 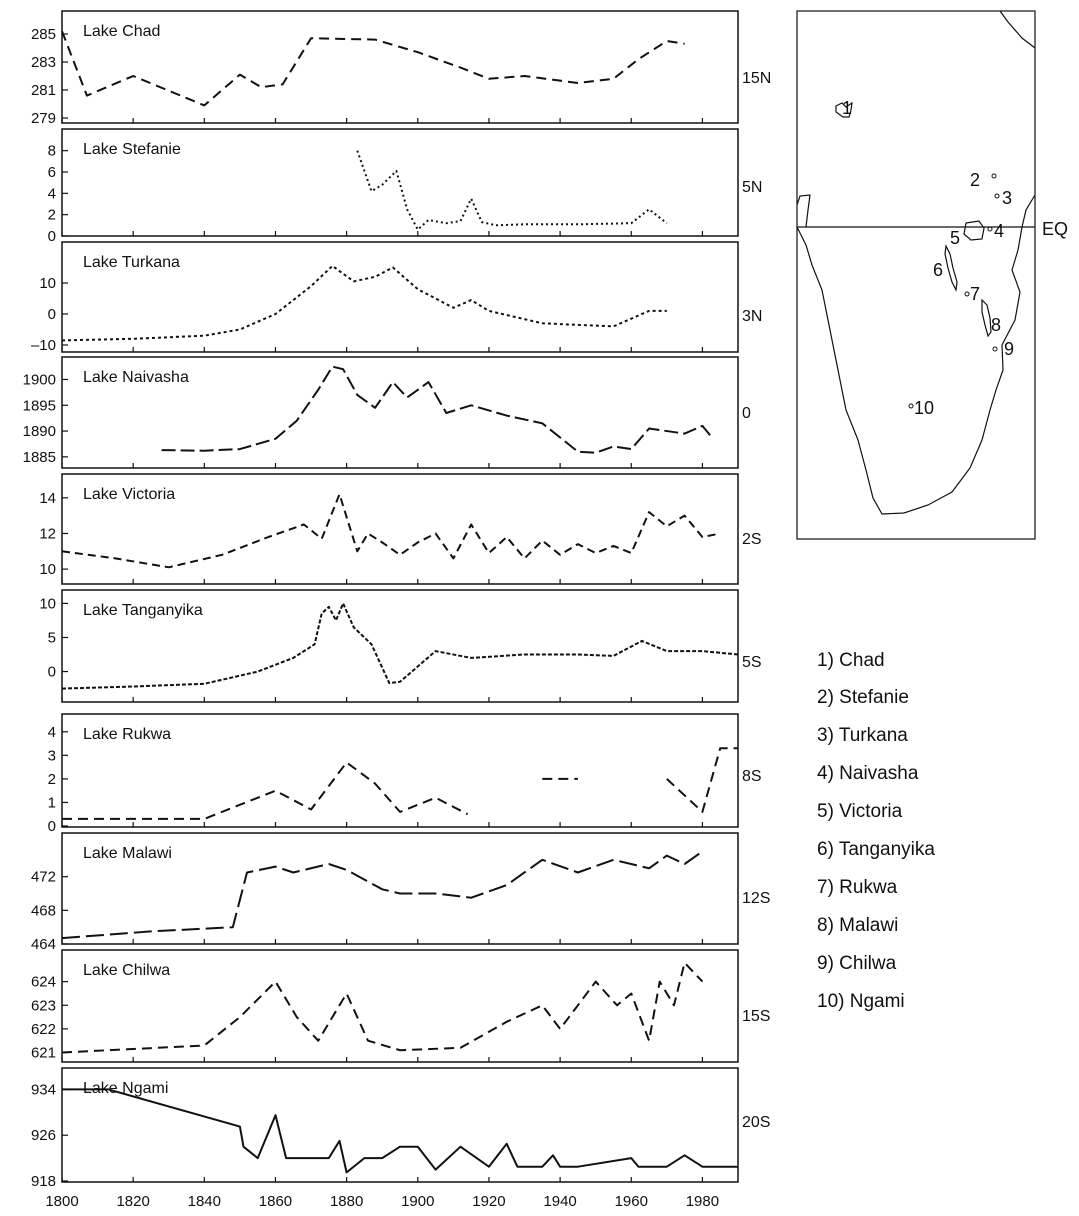 I want to click on x-tick-label: 1800, so click(x=61, y=1201).